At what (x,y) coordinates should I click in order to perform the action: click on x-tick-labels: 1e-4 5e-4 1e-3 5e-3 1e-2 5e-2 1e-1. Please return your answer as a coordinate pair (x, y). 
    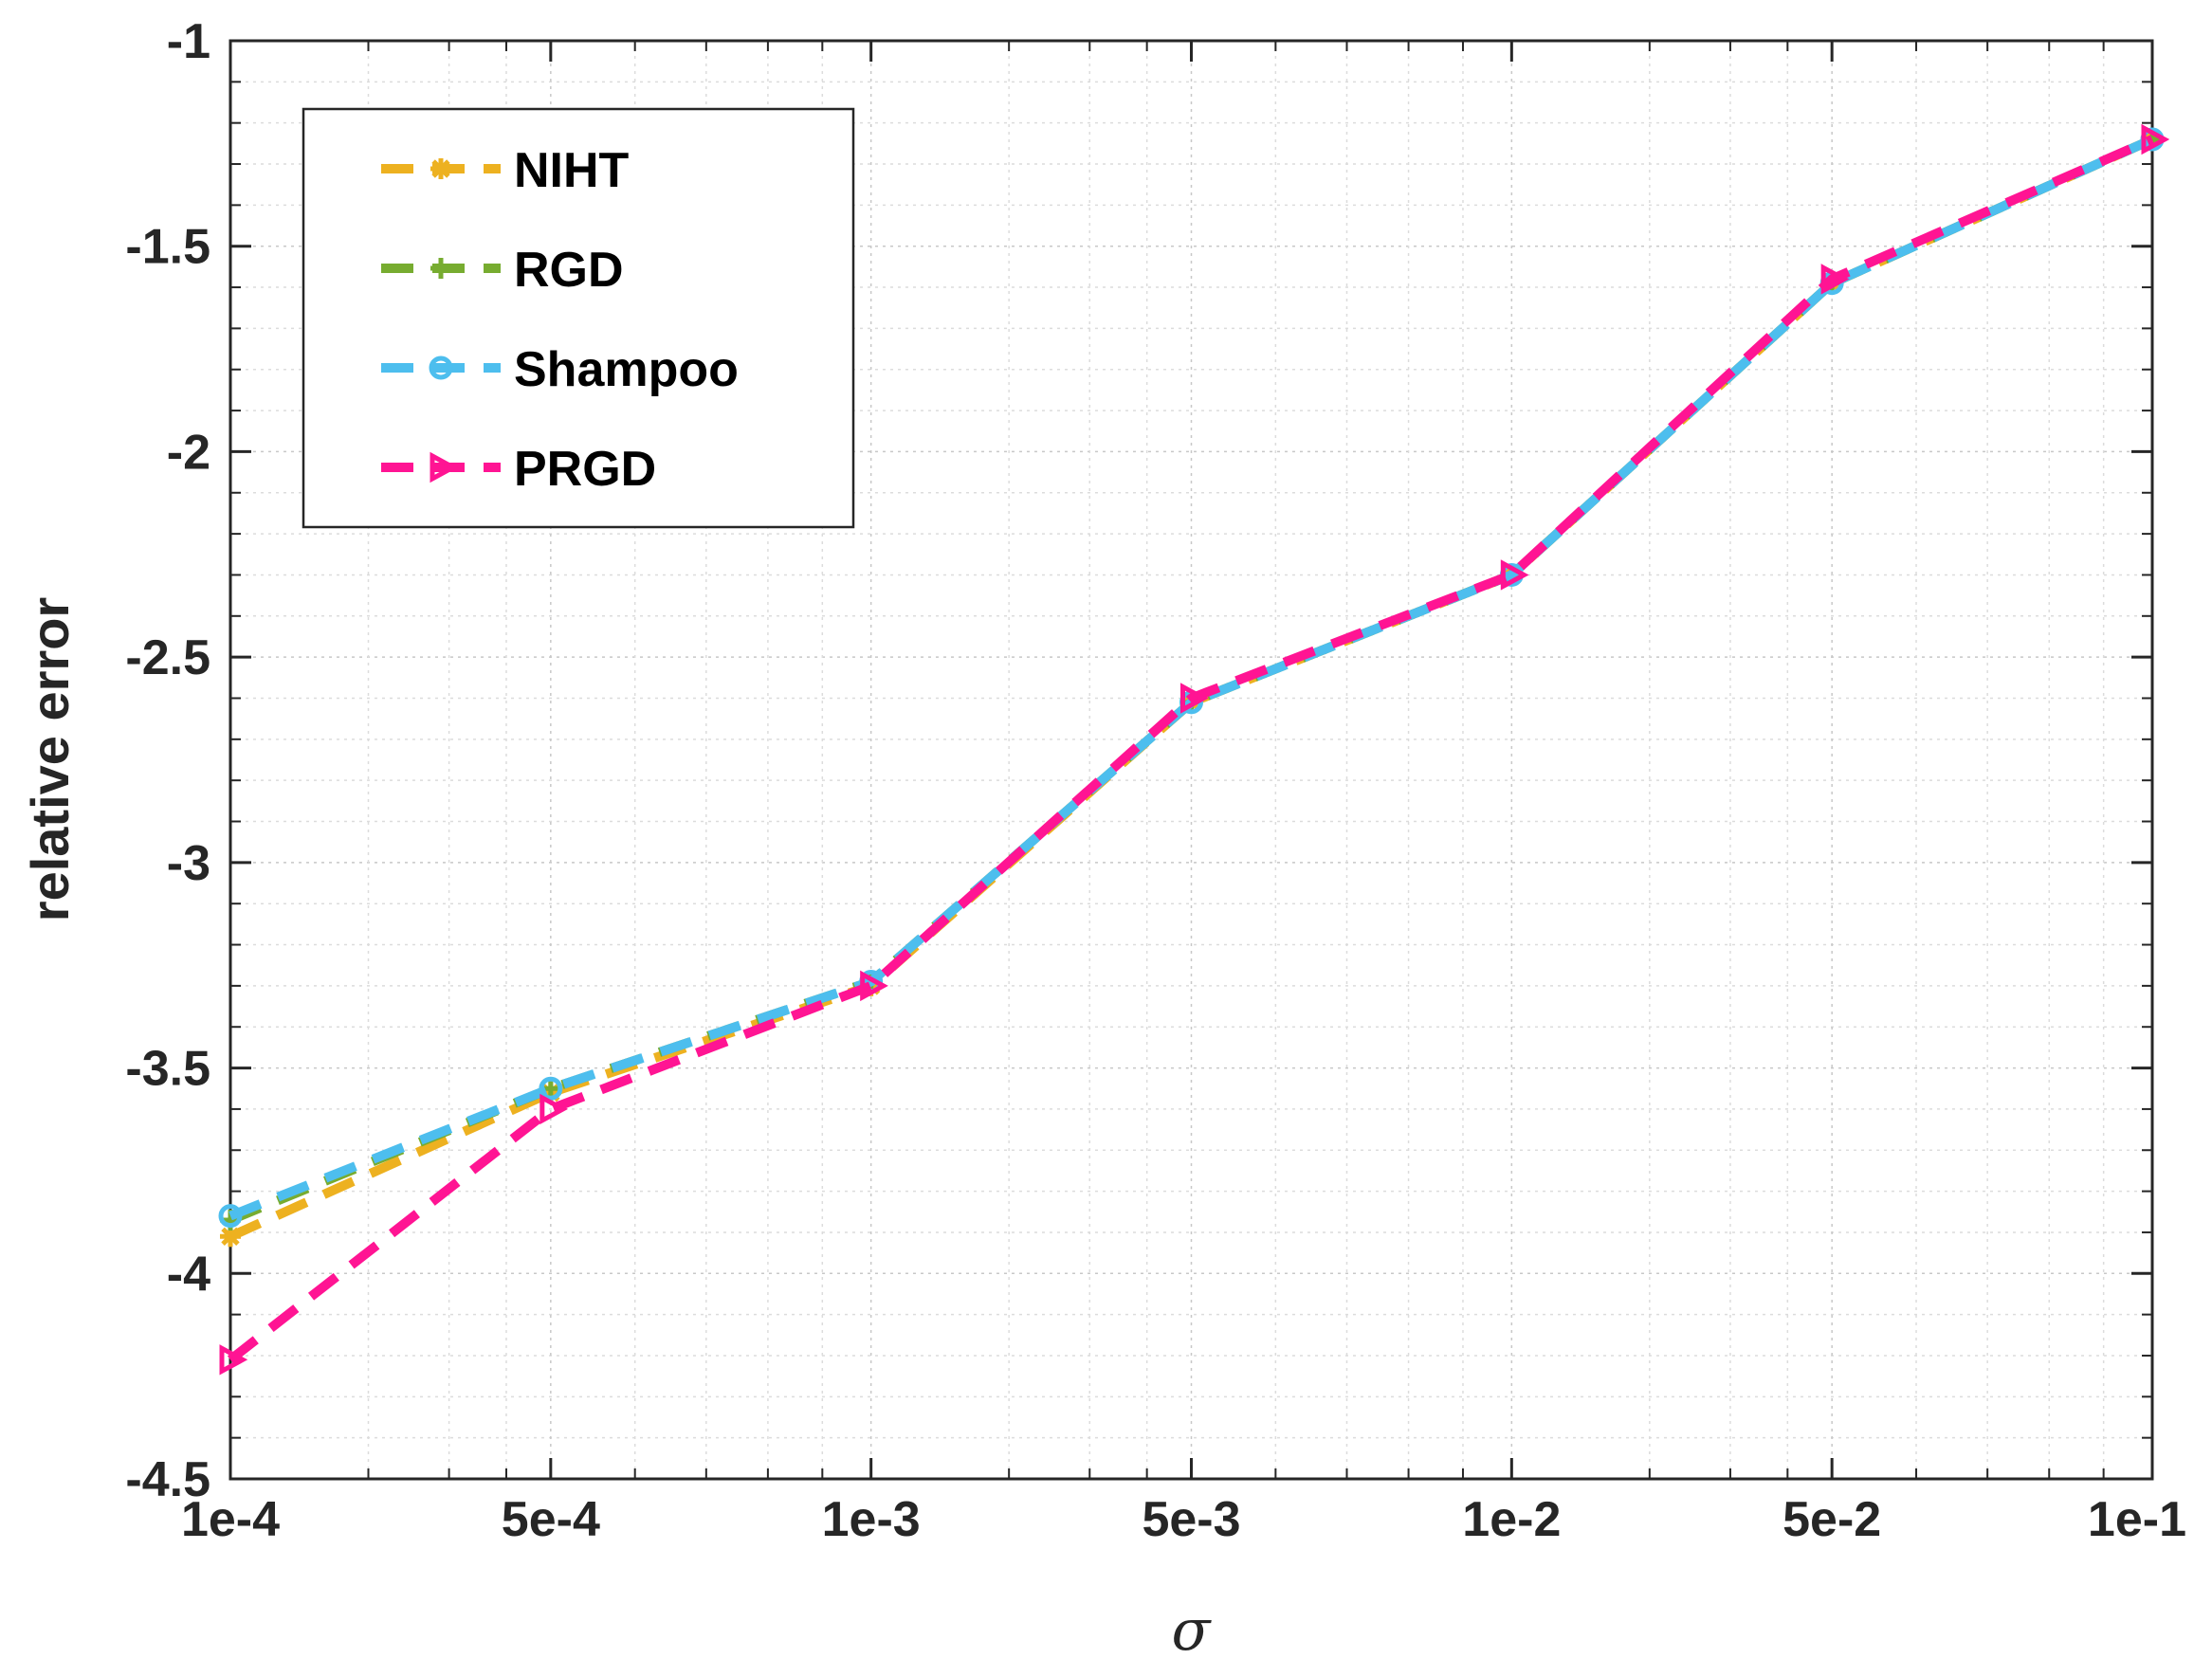
    Looking at the image, I should click on (1183, 1519).